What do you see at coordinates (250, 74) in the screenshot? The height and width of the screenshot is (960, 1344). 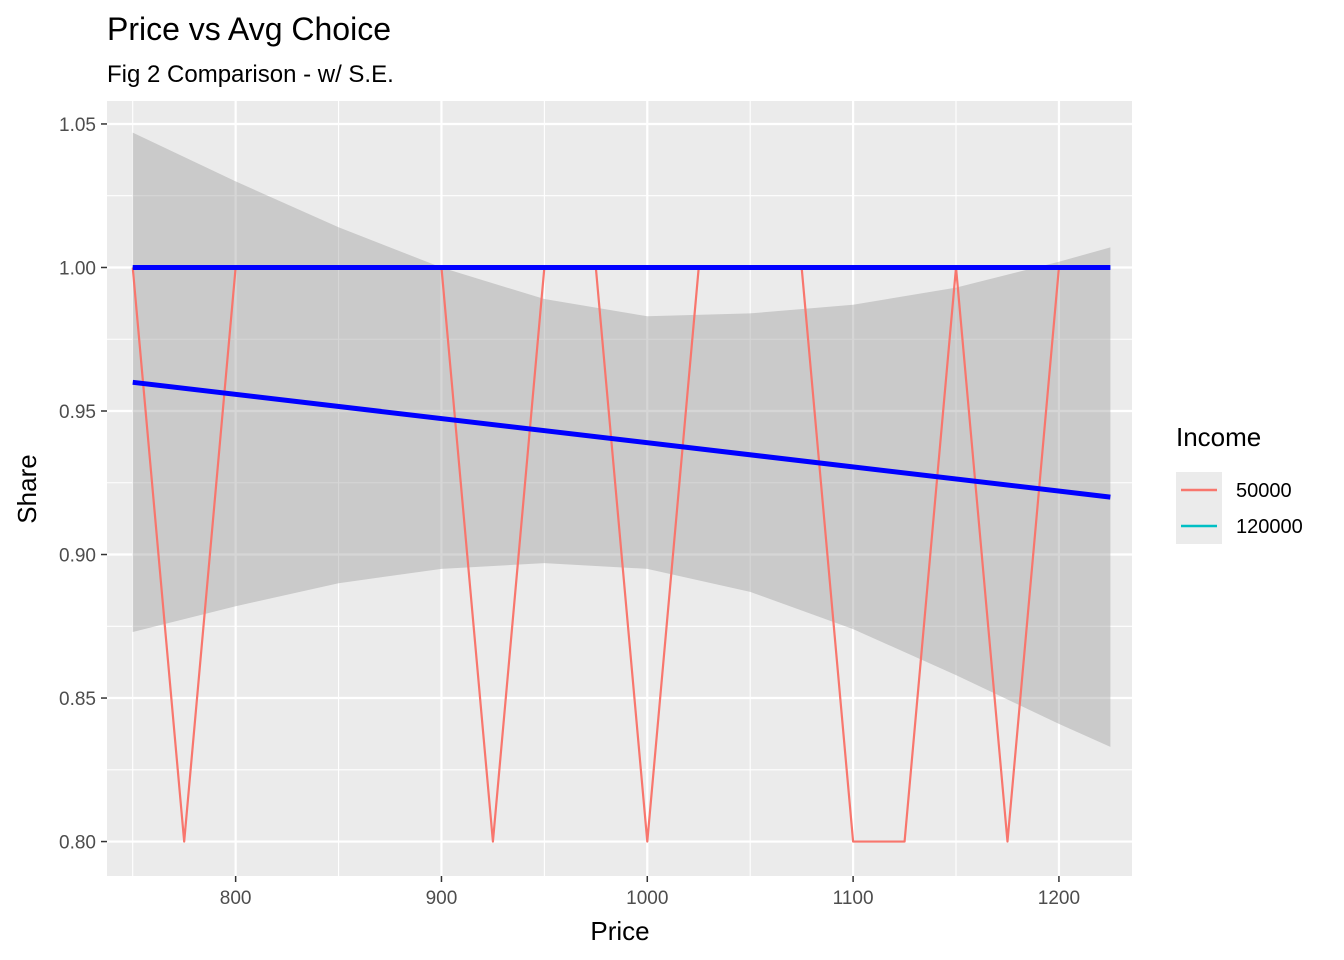 I see `chart-subtitle: Fig 2 Comparison - w/ S.E.` at bounding box center [250, 74].